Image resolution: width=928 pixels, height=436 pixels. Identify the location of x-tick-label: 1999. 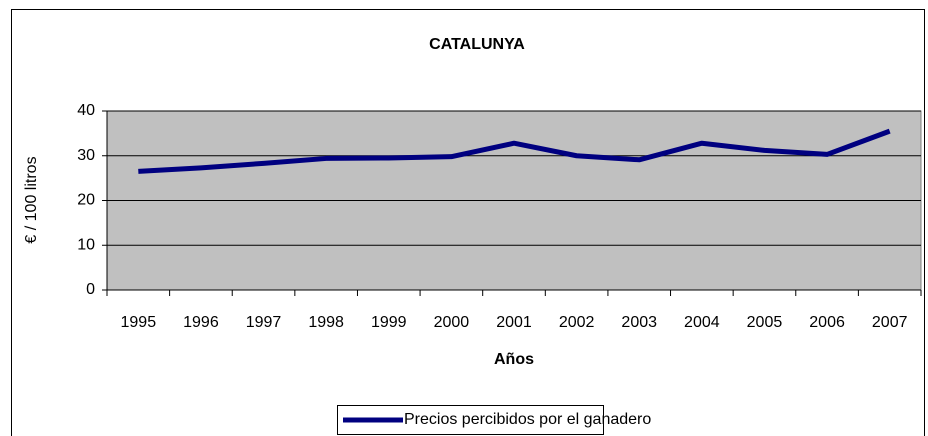
(389, 322).